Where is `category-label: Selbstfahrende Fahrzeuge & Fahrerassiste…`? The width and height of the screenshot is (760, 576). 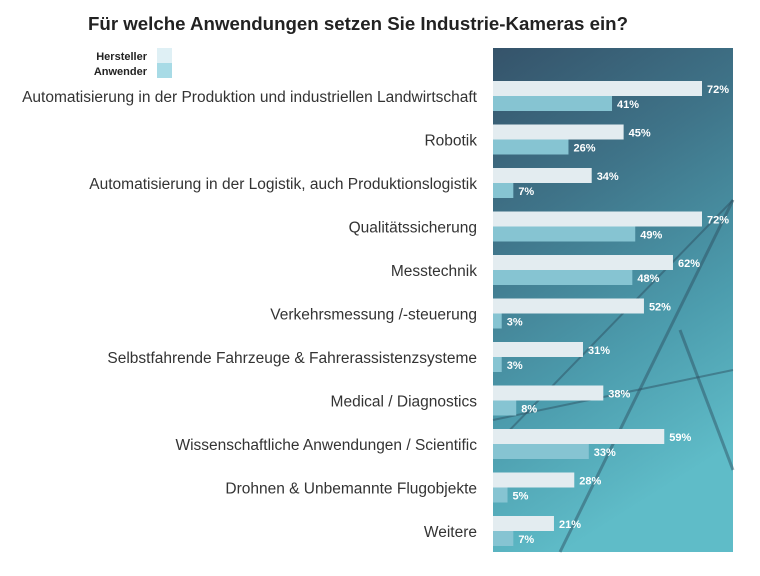
category-label: Selbstfahrende Fahrzeuge & Fahrerassiste… is located at coordinates (292, 358).